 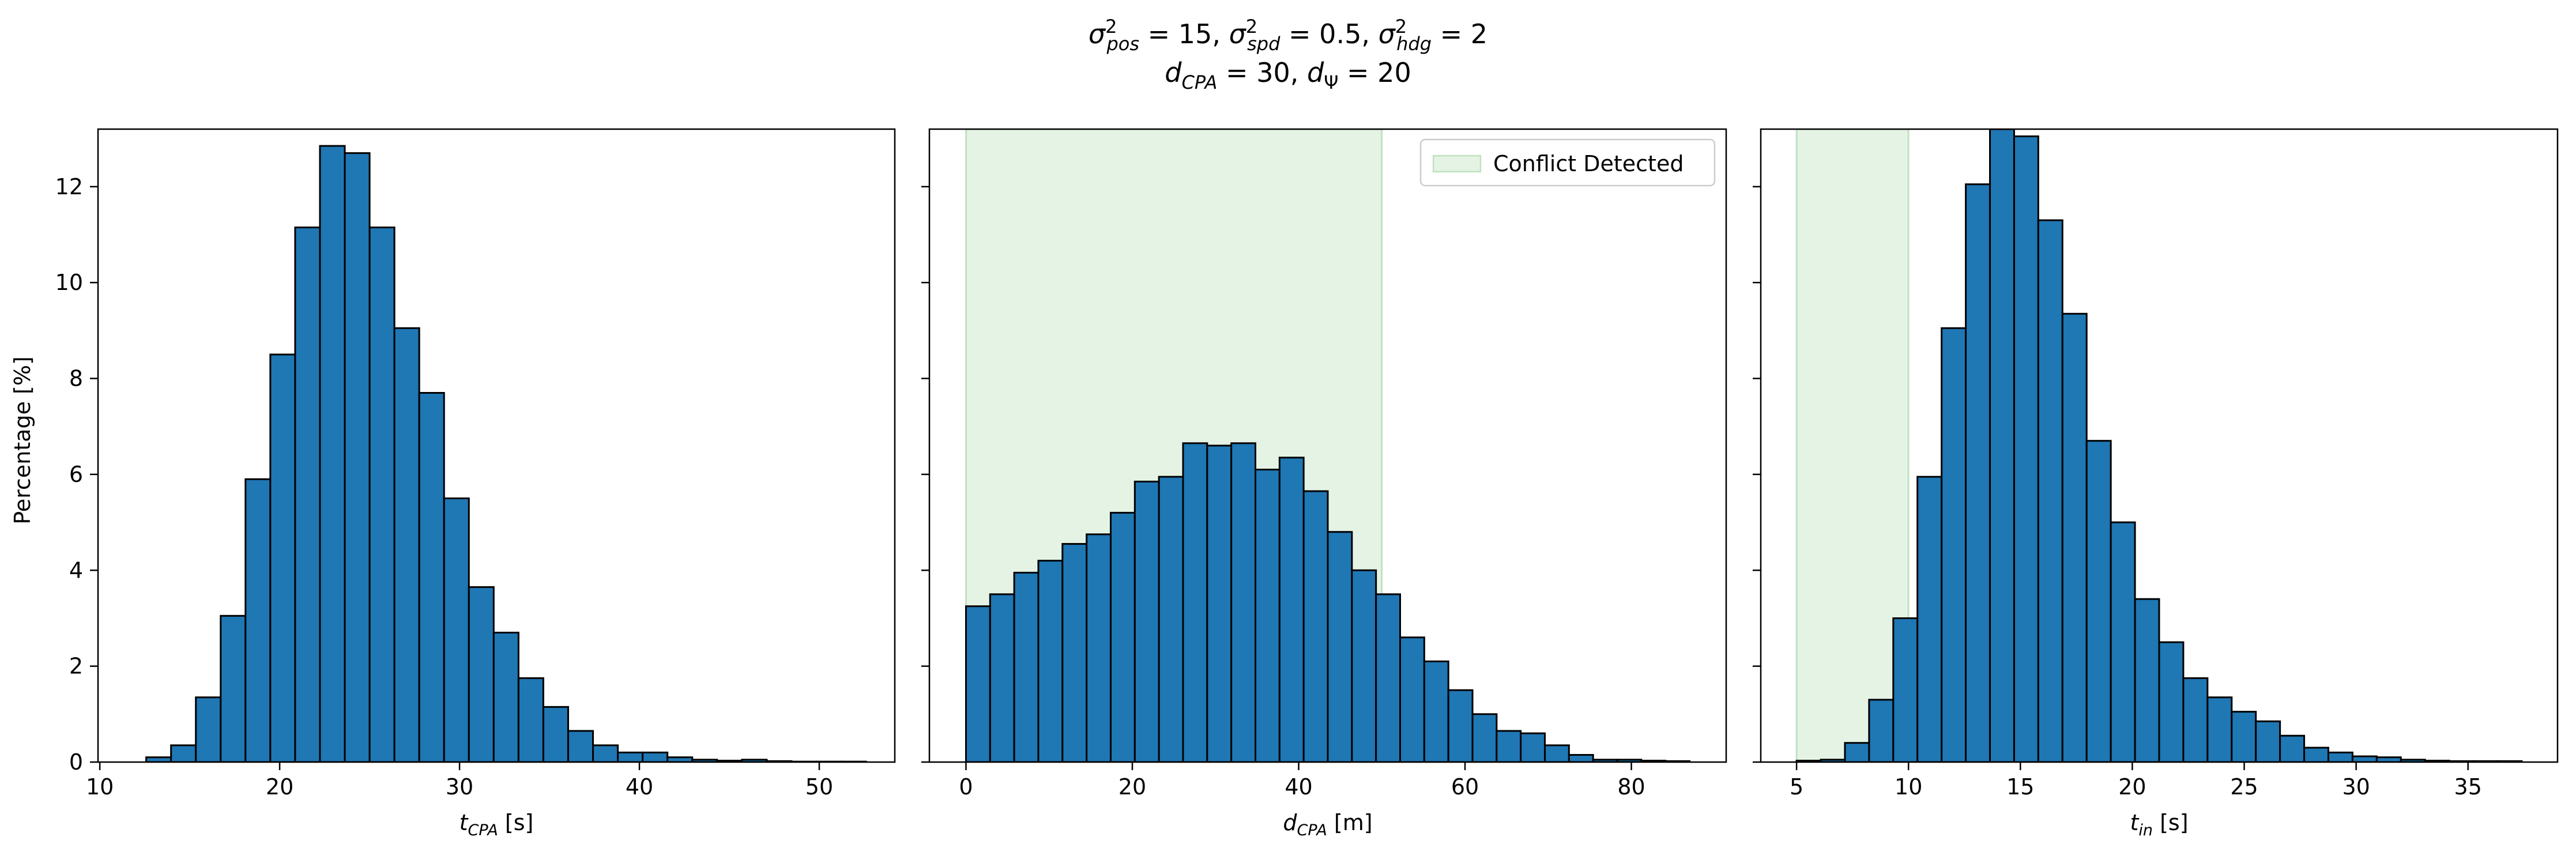 What do you see at coordinates (1588, 164) in the screenshot?
I see `legend-label: Conflict Detected` at bounding box center [1588, 164].